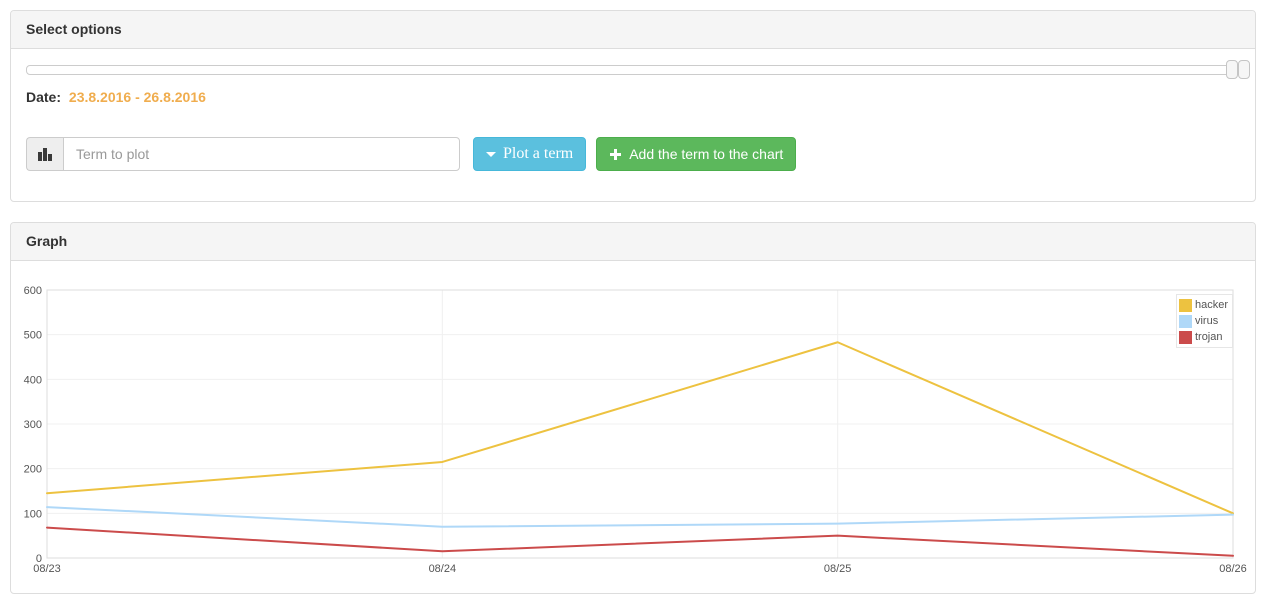  I want to click on graph-title: Graph, so click(47, 241).